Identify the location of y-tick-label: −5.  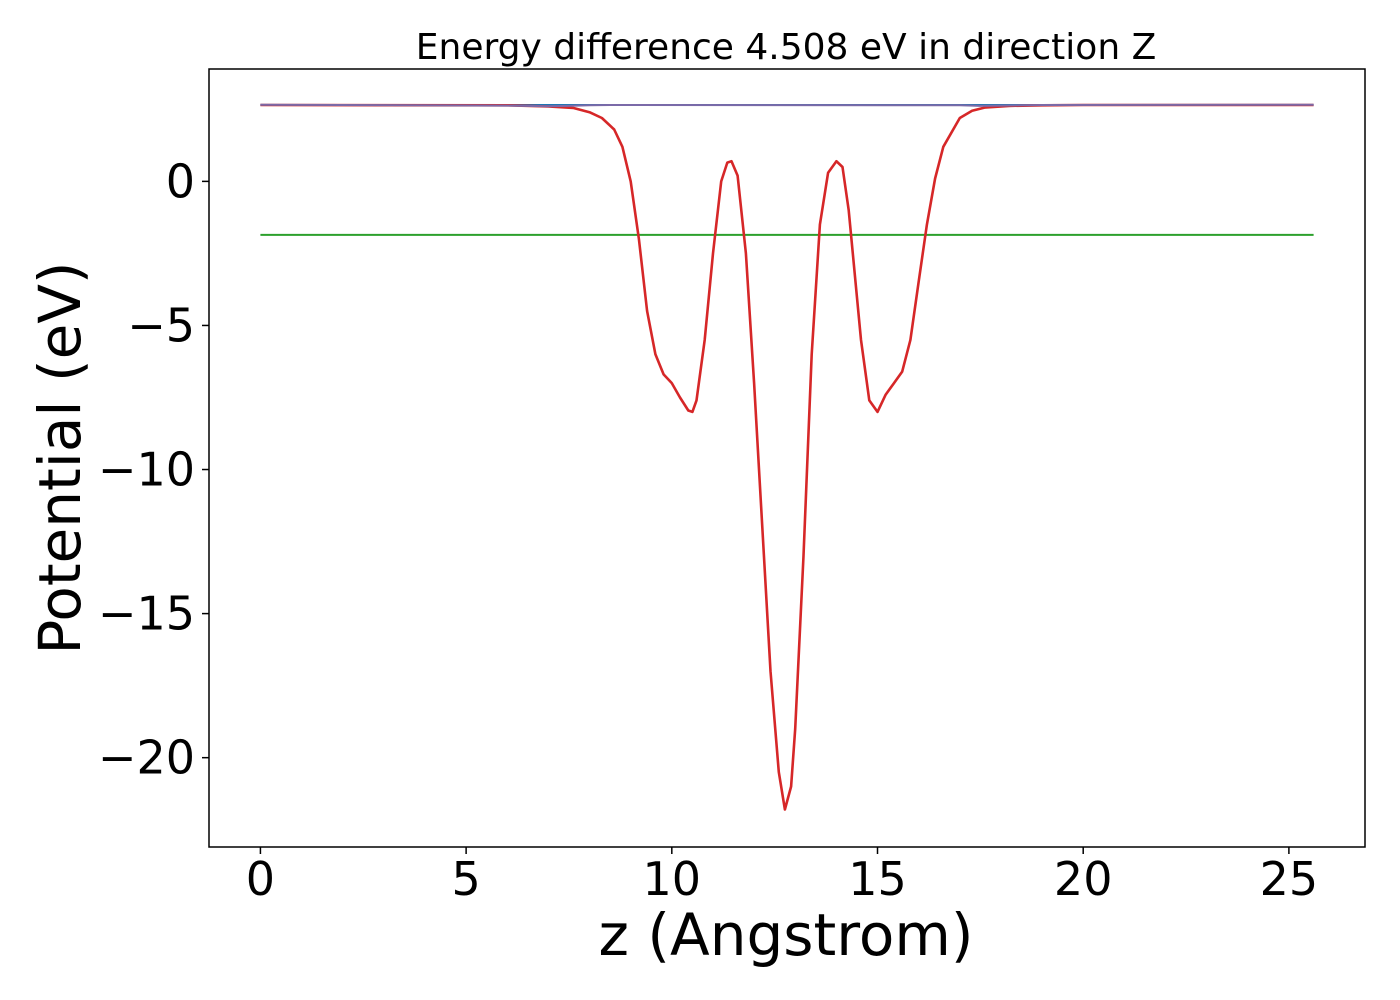
(161, 325).